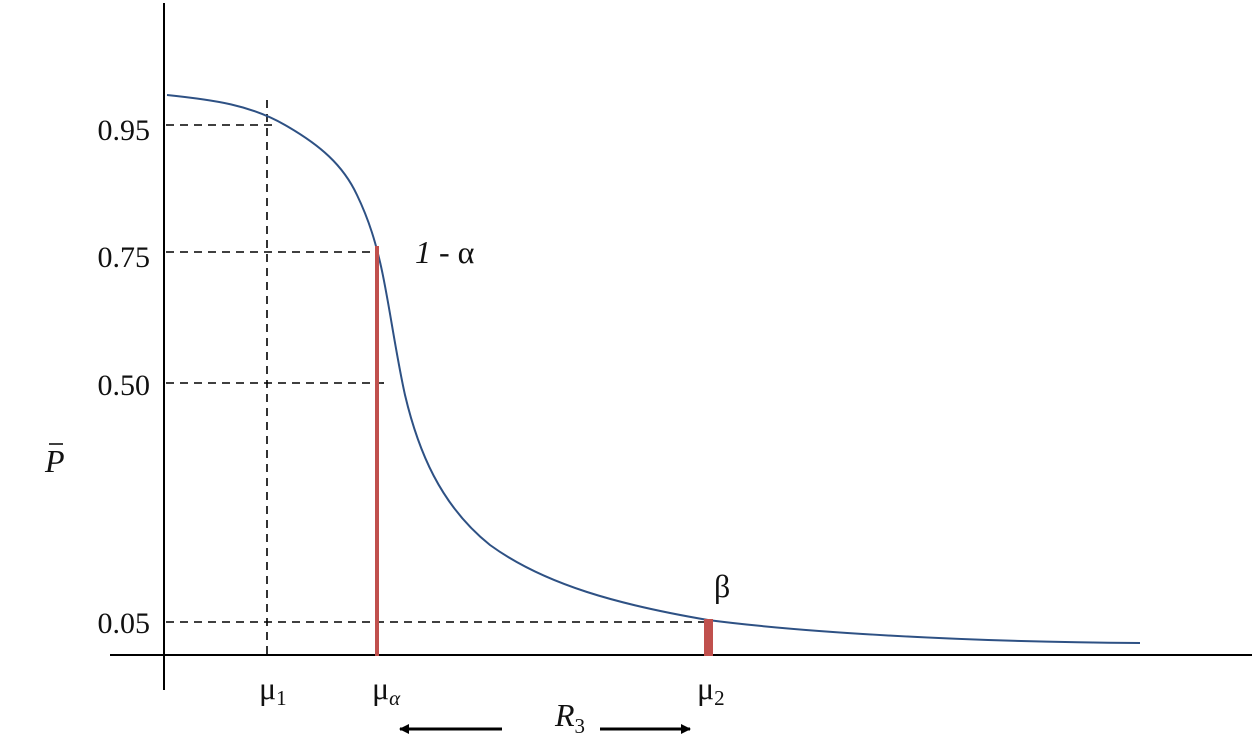  Describe the element at coordinates (124, 257) in the screenshot. I see `y-tick-075: 0.75` at that location.